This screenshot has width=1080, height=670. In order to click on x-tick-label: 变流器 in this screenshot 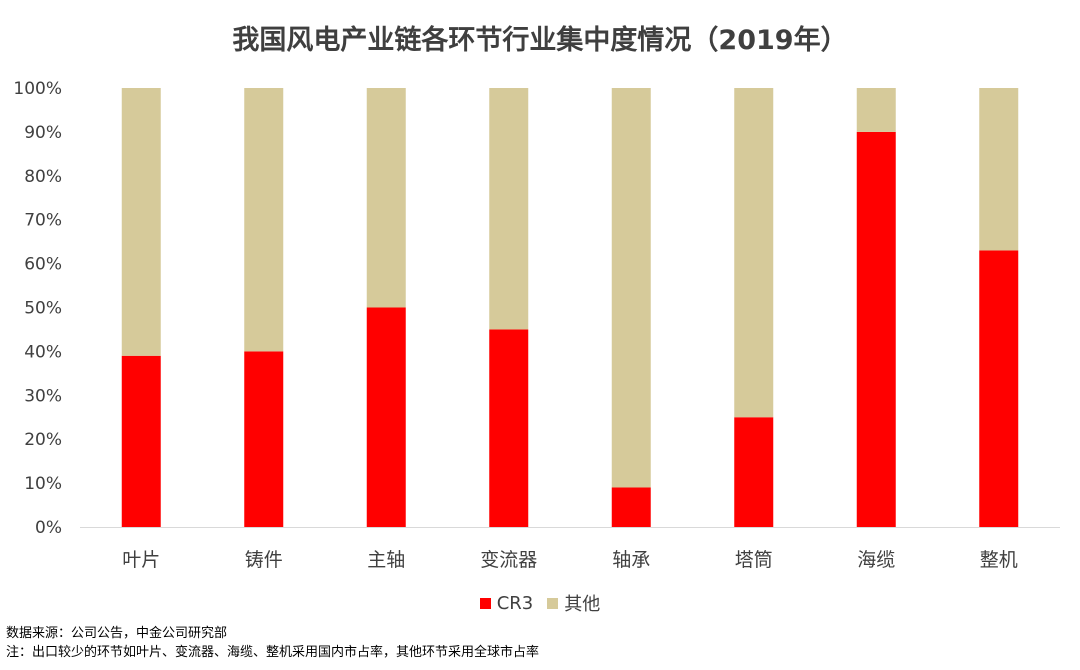, I will do `click(508, 560)`.